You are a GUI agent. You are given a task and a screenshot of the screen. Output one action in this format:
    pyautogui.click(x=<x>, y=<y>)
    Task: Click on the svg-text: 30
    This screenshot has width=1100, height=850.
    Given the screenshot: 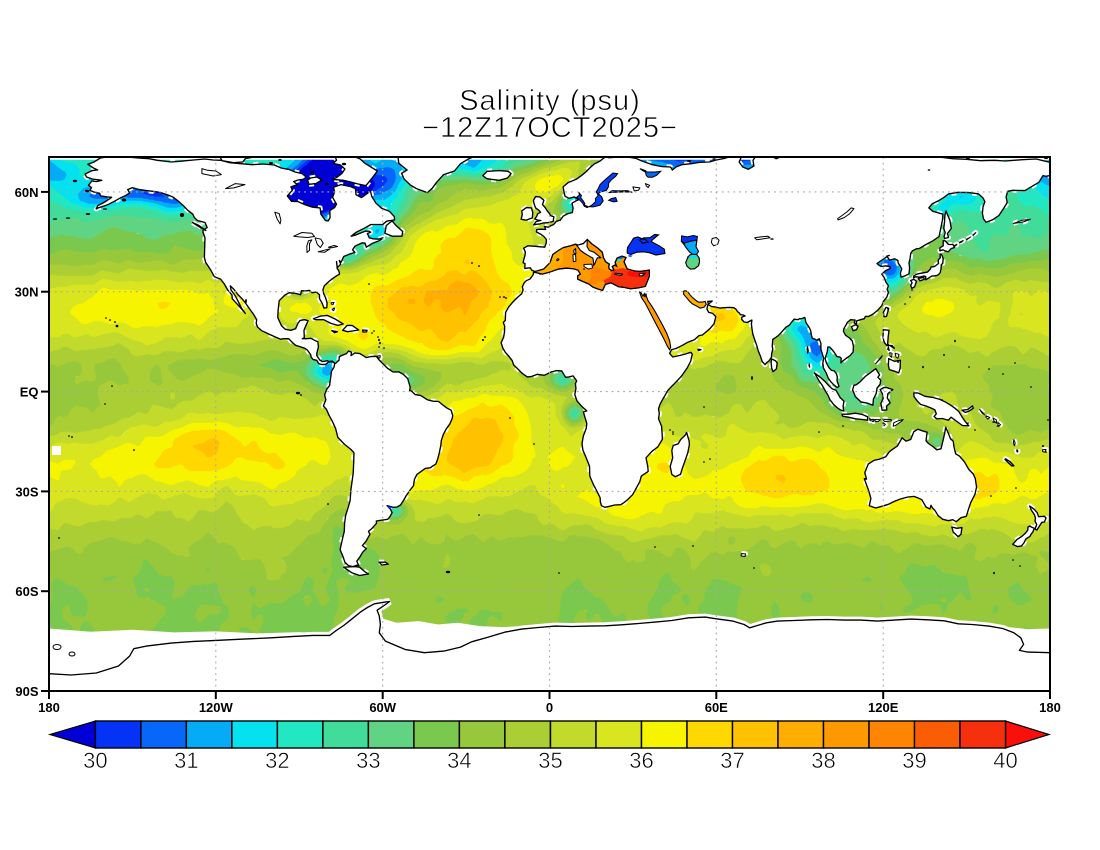 What is the action you would take?
    pyautogui.click(x=95, y=760)
    